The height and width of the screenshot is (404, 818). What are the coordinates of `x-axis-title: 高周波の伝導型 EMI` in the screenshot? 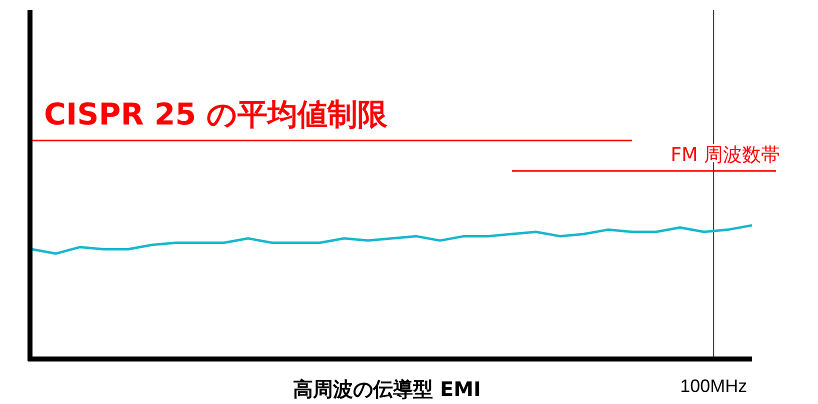 It's located at (387, 389).